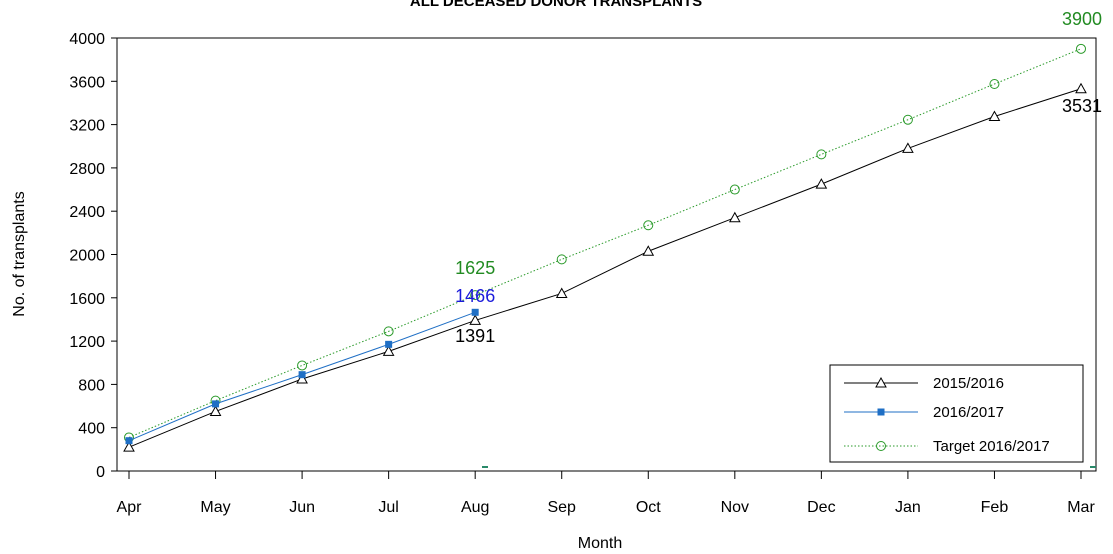 The image size is (1113, 554). I want to click on y-tick-label: 800, so click(91, 385).